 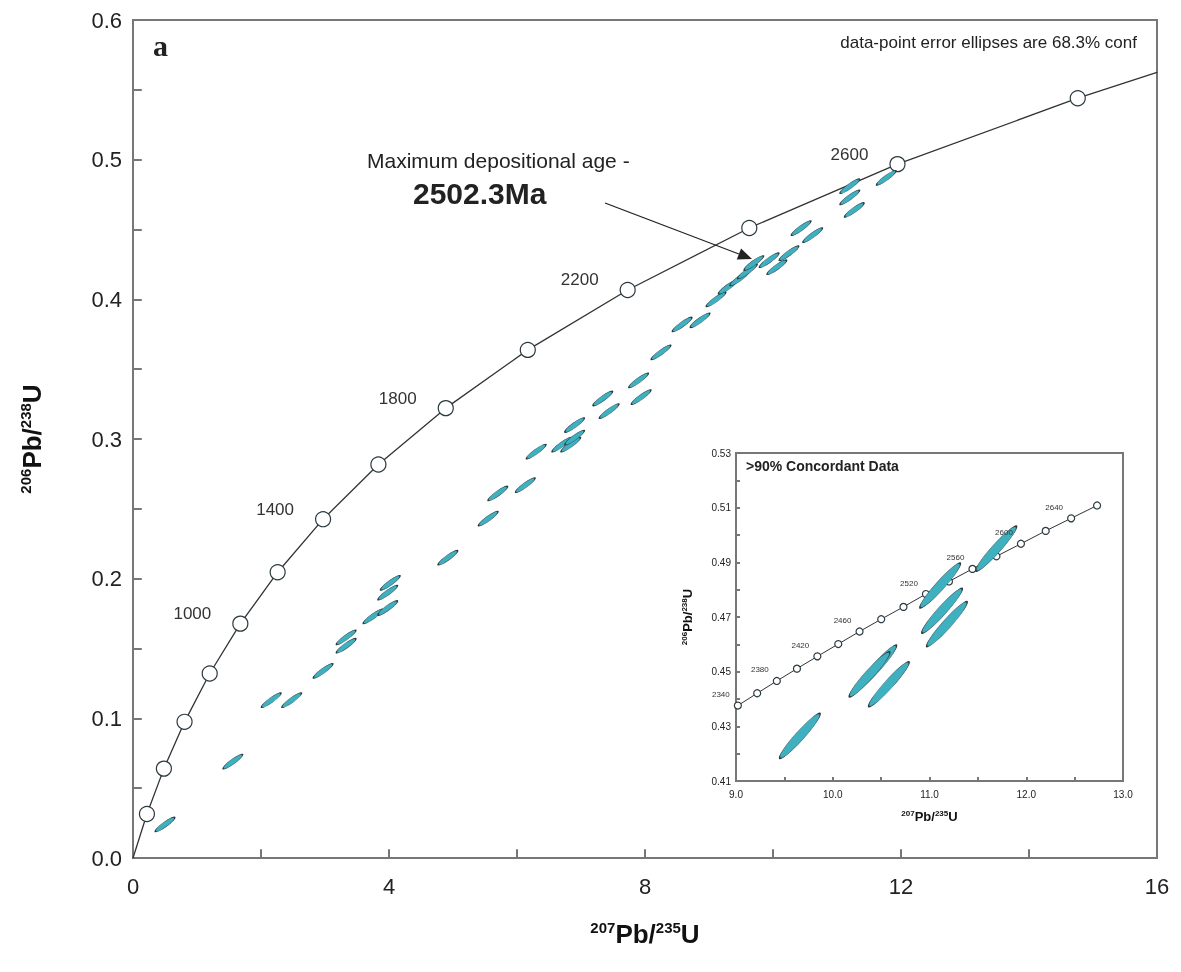 What do you see at coordinates (721, 672) in the screenshot?
I see `y-tick-label: 0.45` at bounding box center [721, 672].